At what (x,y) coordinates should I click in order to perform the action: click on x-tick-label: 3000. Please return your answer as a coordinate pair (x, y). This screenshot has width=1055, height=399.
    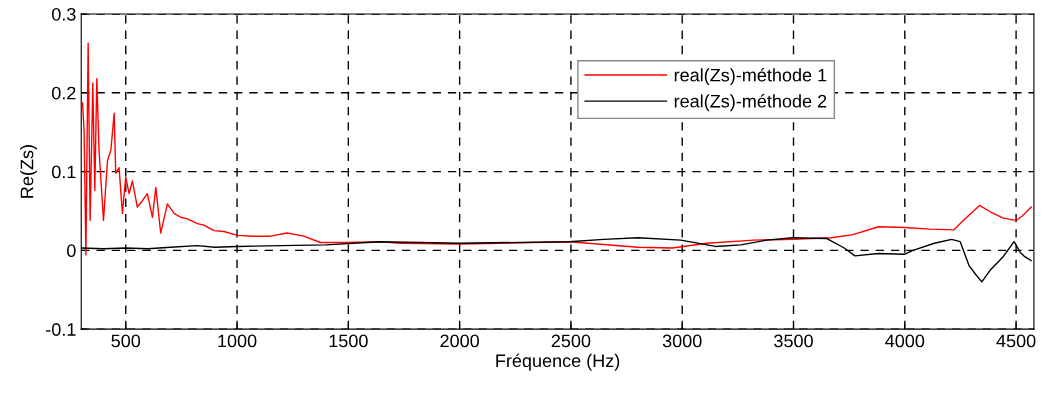
    Looking at the image, I should click on (682, 341).